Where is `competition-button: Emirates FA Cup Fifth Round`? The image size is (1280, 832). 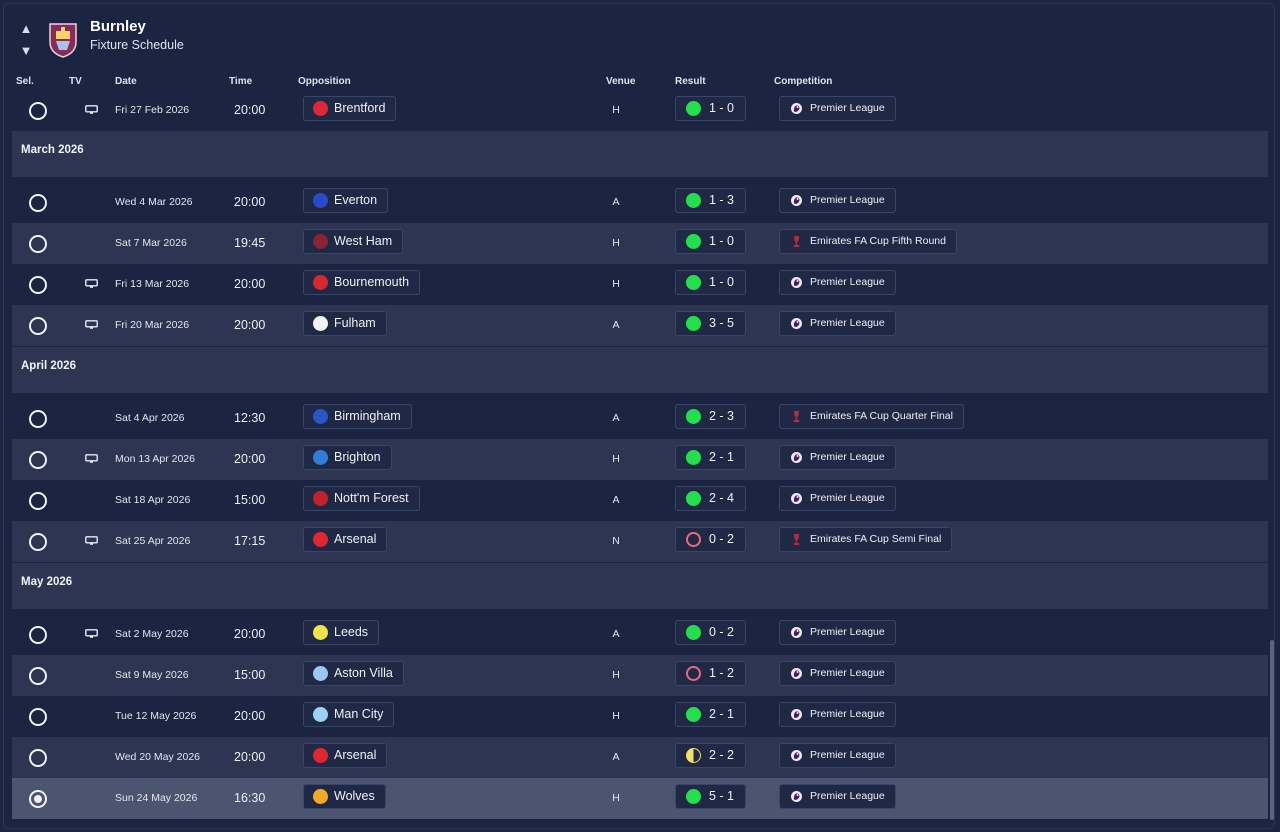
competition-button: Emirates FA Cup Fifth Round is located at coordinates (868, 241).